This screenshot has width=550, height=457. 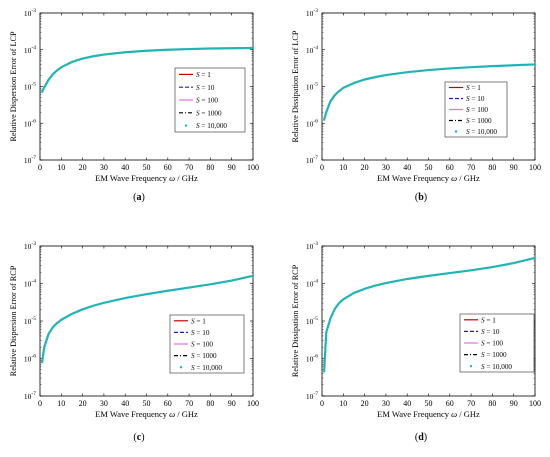 I want to click on y-axis-label: Relative Dispersion Error of LCP, so click(x=13, y=86).